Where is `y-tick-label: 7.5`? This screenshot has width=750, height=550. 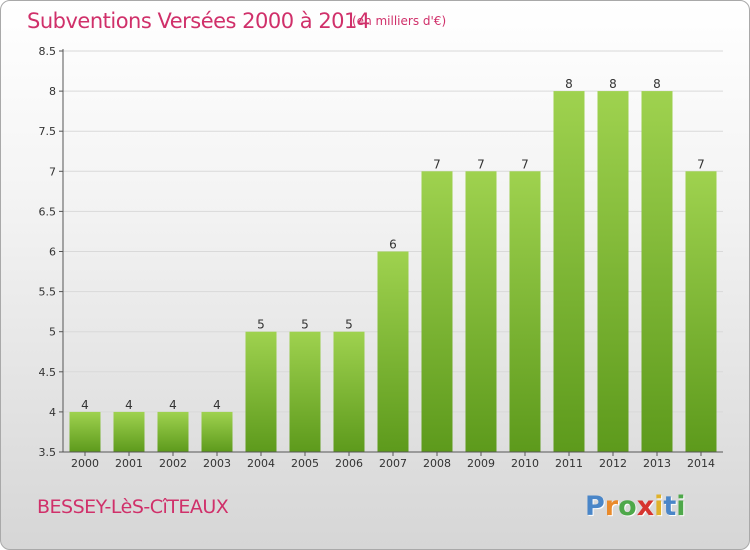
y-tick-label: 7.5 is located at coordinates (48, 131).